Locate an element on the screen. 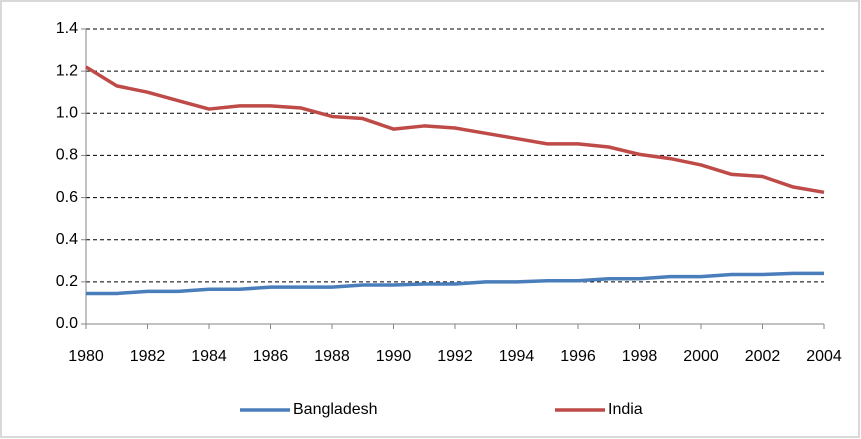 Image resolution: width=861 pixels, height=439 pixels. y-tick-label: 1.0 is located at coordinates (67, 113).